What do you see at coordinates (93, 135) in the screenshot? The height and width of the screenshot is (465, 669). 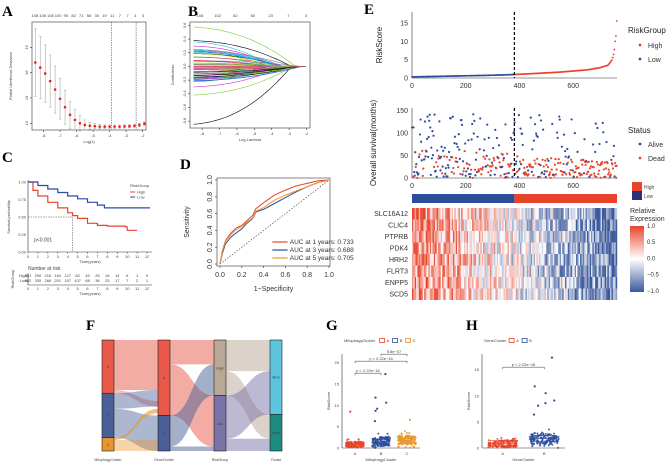 I see `x-tick-label: -5` at bounding box center [93, 135].